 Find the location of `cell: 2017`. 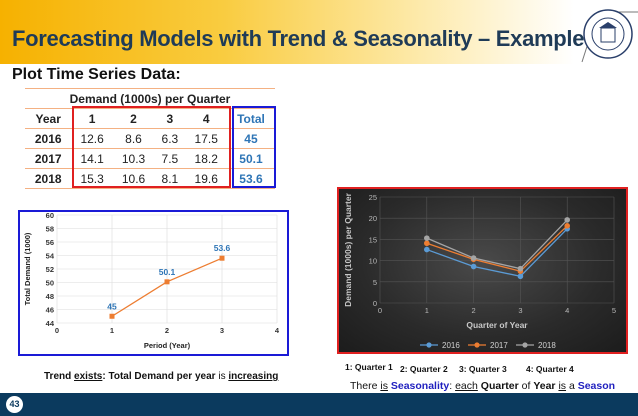

cell: 2017 is located at coordinates (48, 158).